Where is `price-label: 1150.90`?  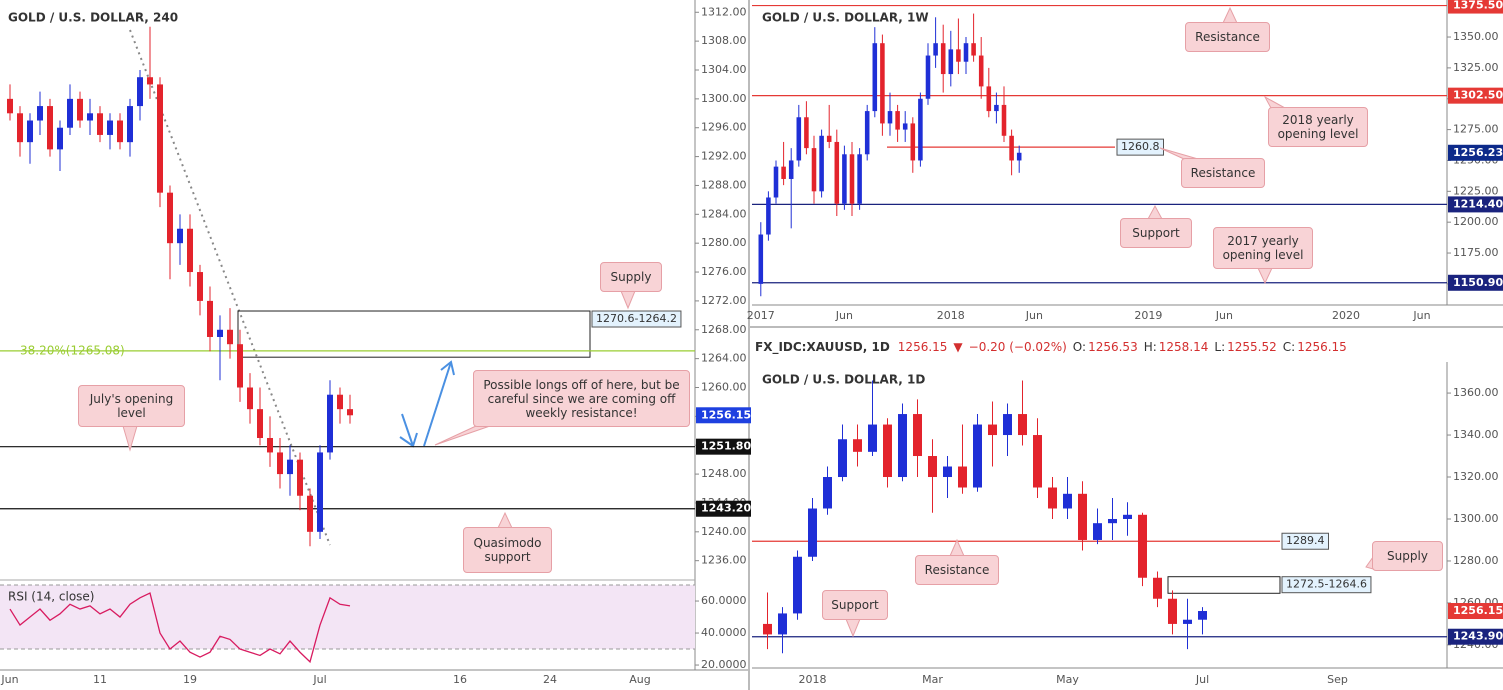
price-label: 1150.90 is located at coordinates (1478, 282).